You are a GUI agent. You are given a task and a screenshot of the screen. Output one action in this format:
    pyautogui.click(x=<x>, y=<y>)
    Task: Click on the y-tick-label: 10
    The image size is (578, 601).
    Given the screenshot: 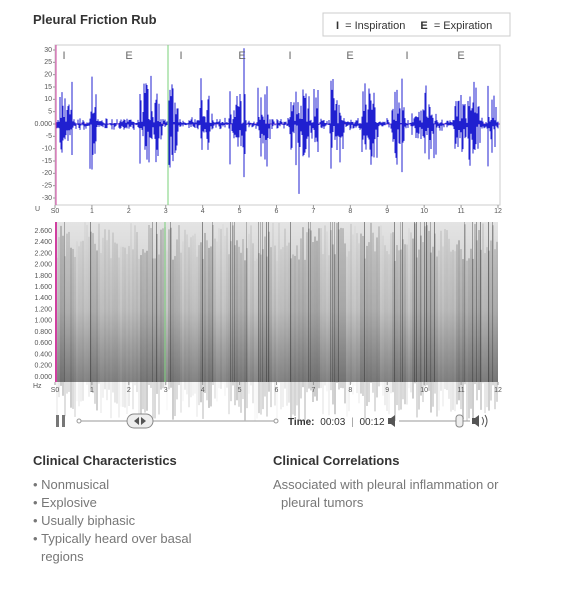 What is the action you would take?
    pyautogui.click(x=48, y=99)
    